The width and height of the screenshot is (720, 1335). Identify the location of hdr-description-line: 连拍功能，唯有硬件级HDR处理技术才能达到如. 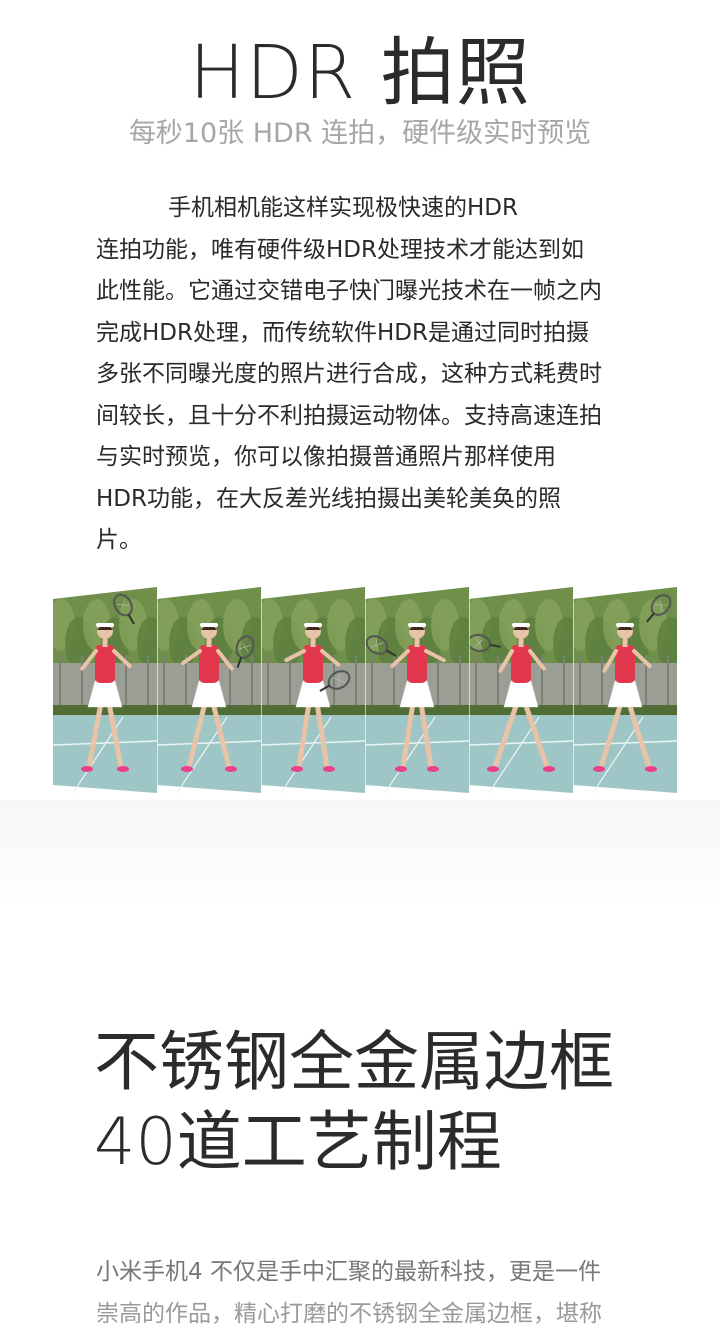
(366, 251).